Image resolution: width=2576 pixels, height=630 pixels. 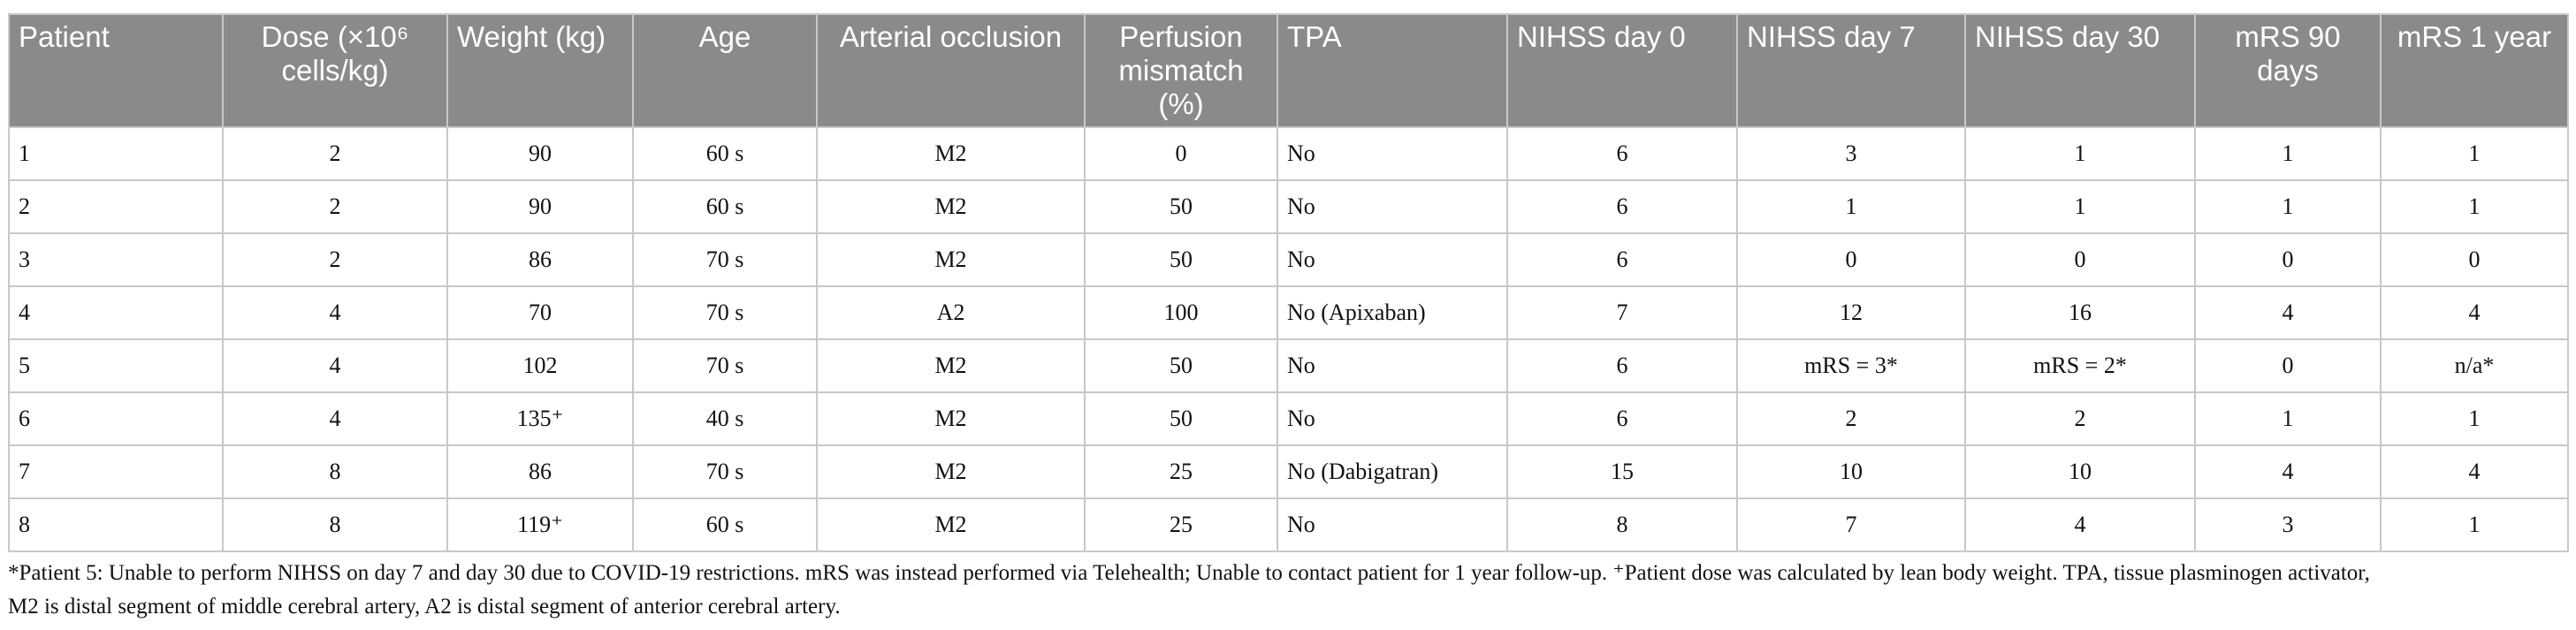 I want to click on header-cell: Perfusion mismatch (%), so click(x=1181, y=70).